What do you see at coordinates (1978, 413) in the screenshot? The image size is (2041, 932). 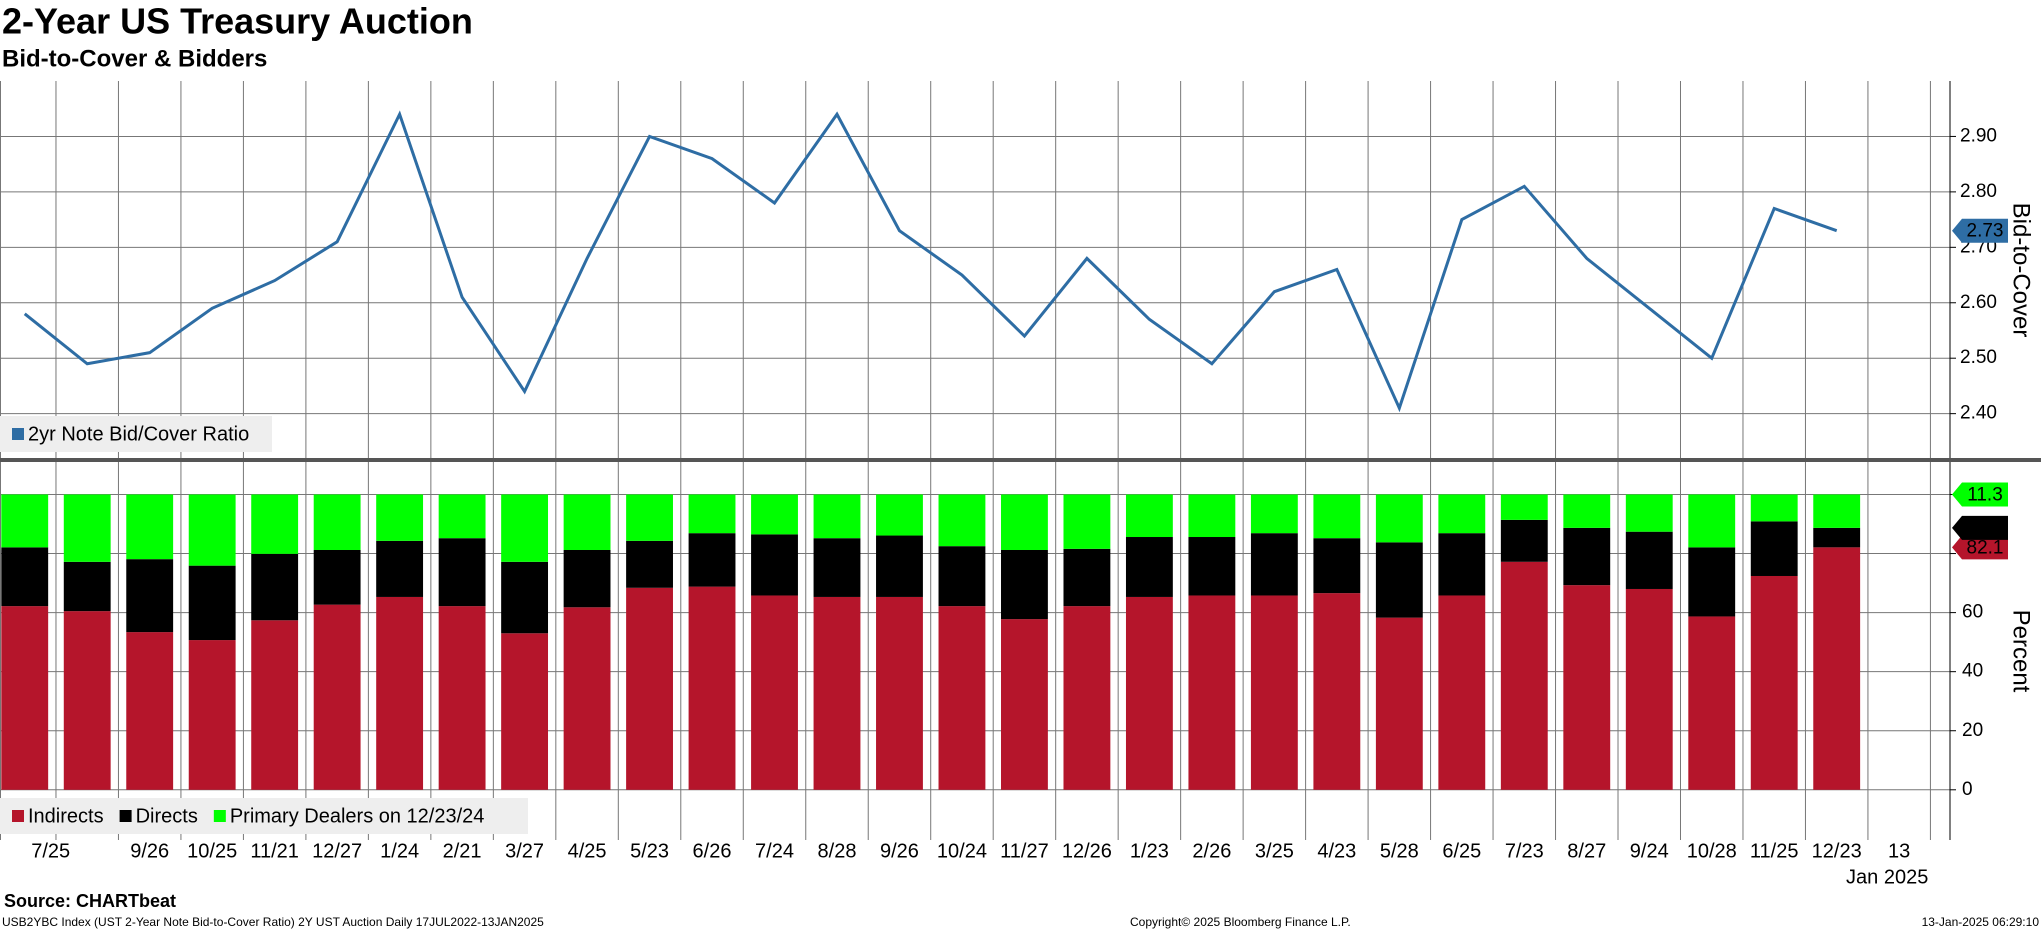 I see `y-tick-label: 2.40` at bounding box center [1978, 413].